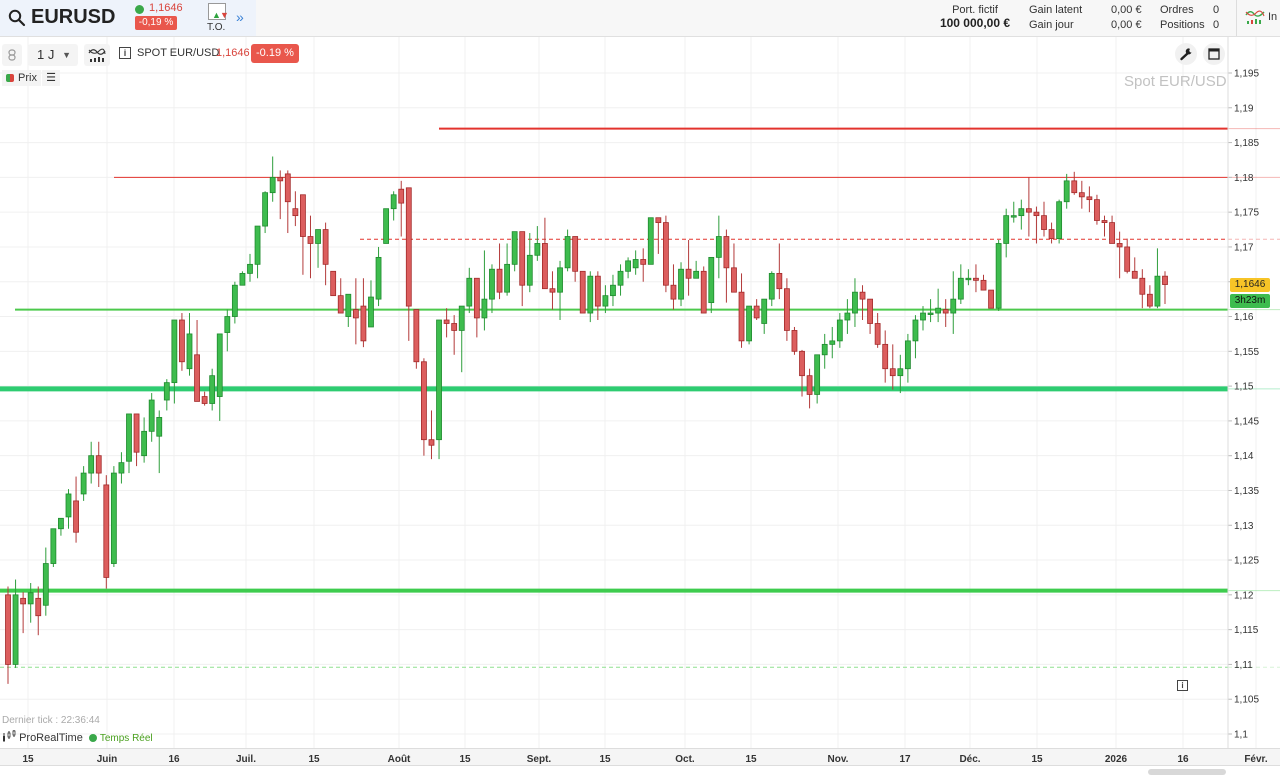 Image resolution: width=1280 pixels, height=775 pixels. What do you see at coordinates (1126, 25) in the screenshot?
I see `gain-jour-value: 0,00 €` at bounding box center [1126, 25].